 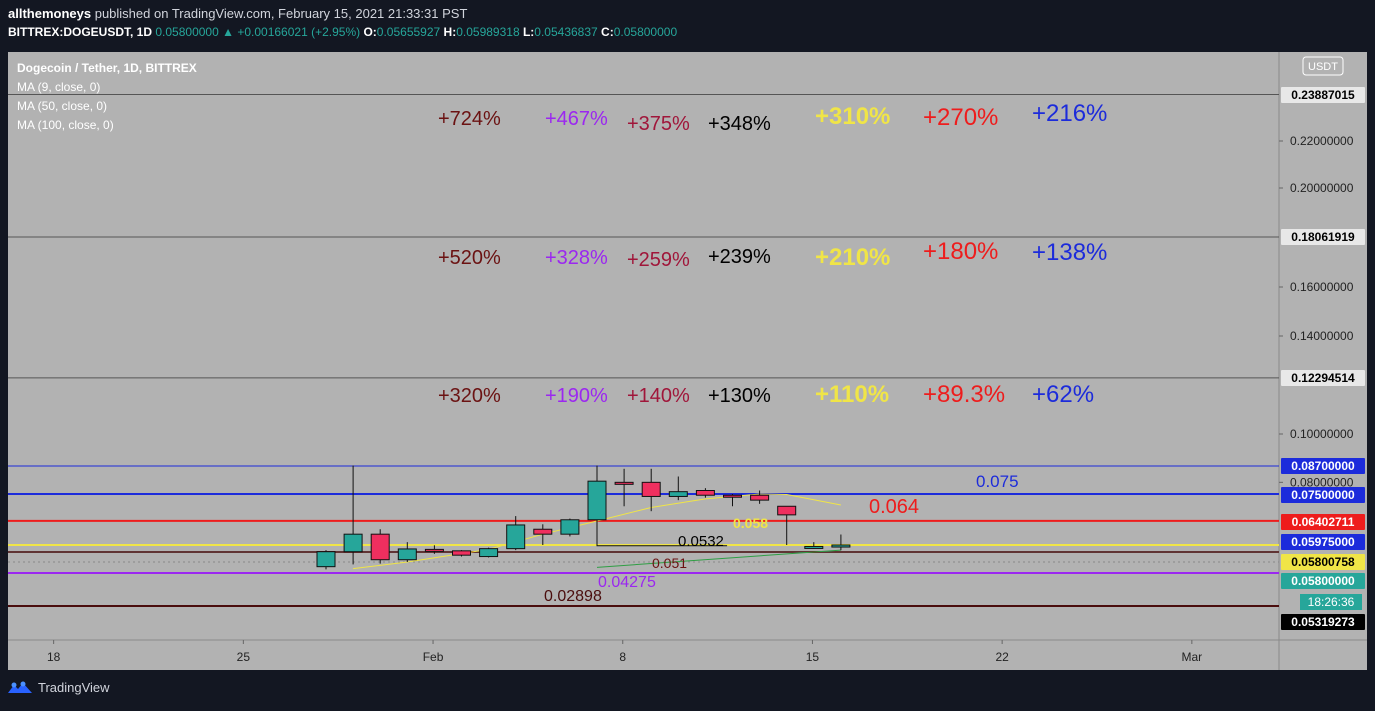 I want to click on level-label: 0.051, so click(x=669, y=563).